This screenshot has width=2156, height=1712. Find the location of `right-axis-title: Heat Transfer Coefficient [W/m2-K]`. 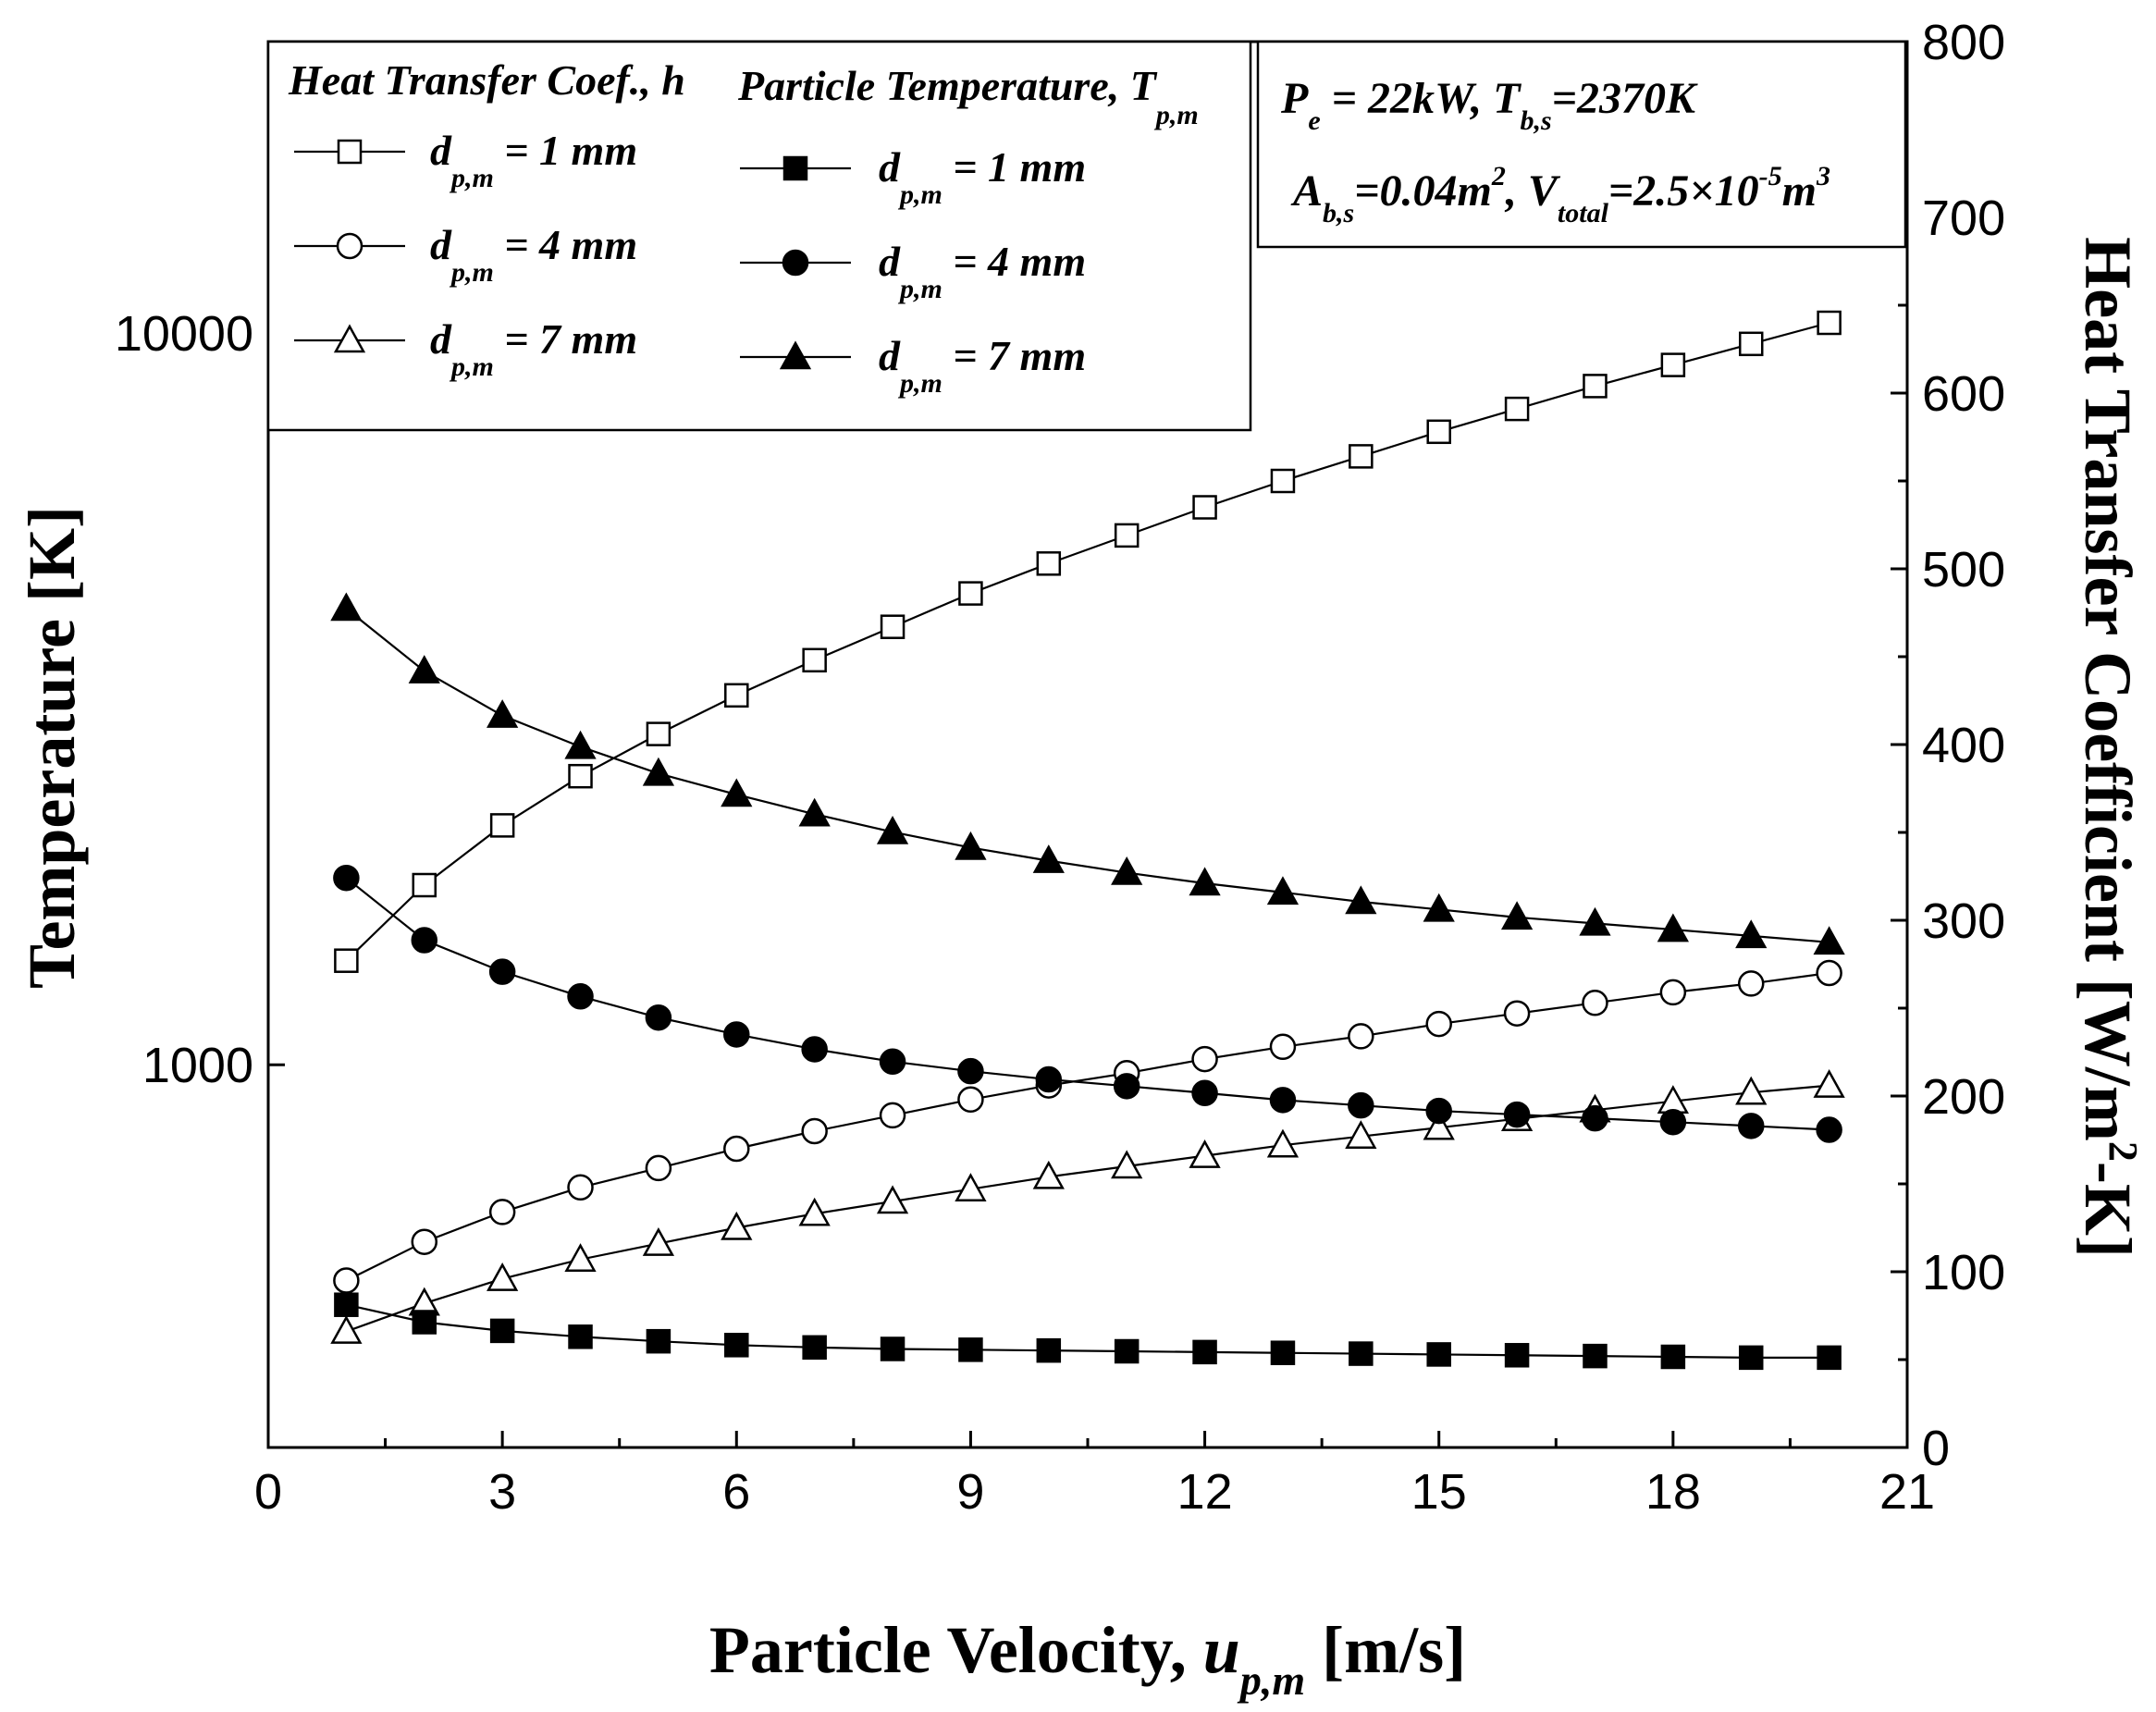

right-axis-title: Heat Transfer Coefficient [W/m2-K] is located at coordinates (2108, 747).